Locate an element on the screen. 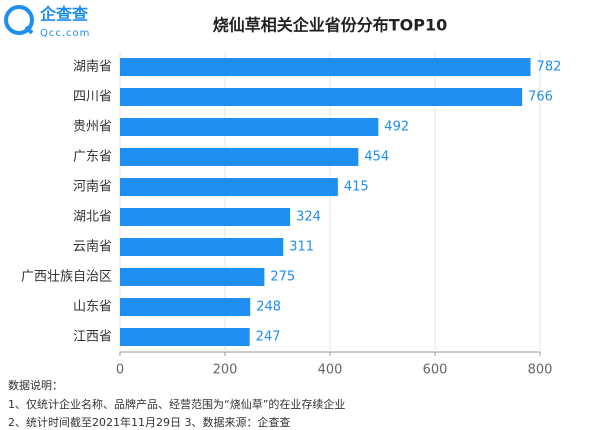  chart-title: 烧仙草相关企业省份分布TOP10 is located at coordinates (330, 25).